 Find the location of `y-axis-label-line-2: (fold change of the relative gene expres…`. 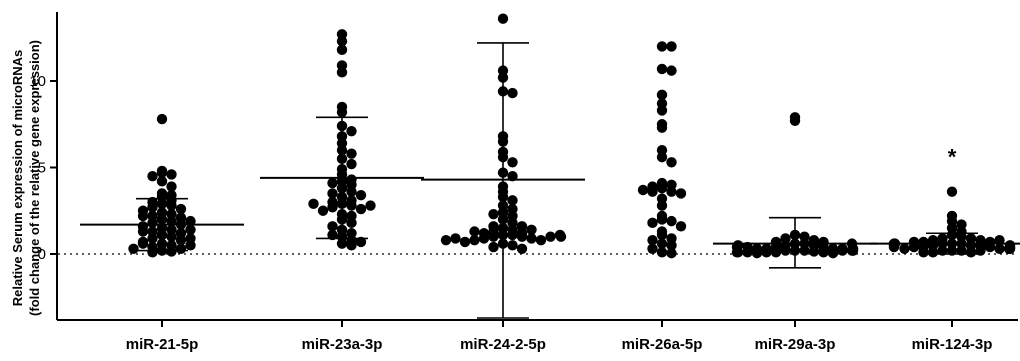

y-axis-label-line-2: (fold change of the relative gene expres… is located at coordinates (34, 178).